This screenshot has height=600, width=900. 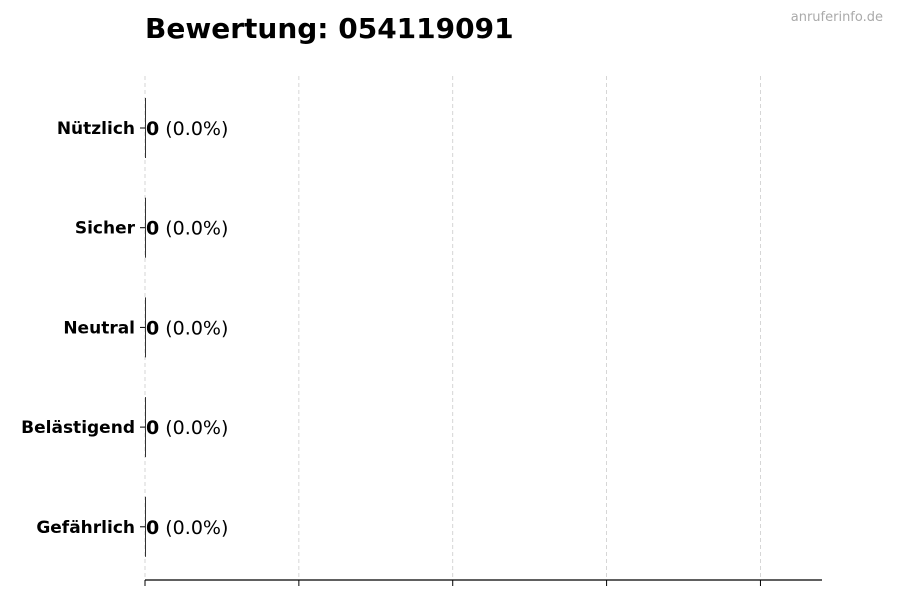 I want to click on category-label: Sicher, so click(x=105, y=229).